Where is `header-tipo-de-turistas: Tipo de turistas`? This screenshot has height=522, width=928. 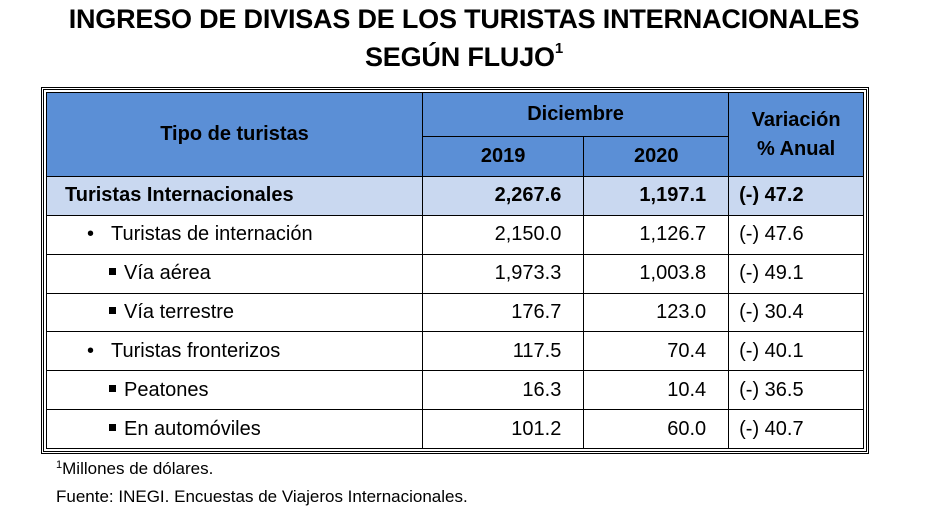
header-tipo-de-turistas: Tipo de turistas is located at coordinates (234, 134).